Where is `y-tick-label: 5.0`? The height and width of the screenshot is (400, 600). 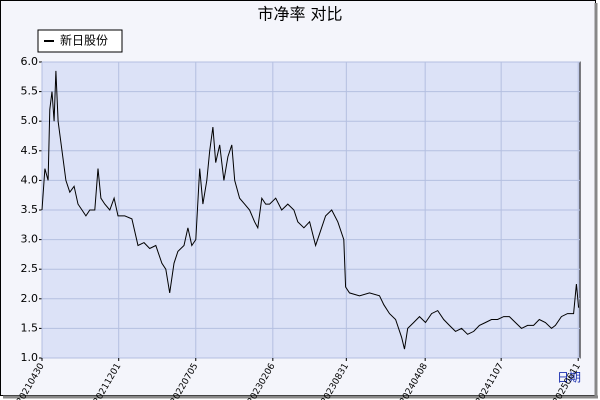
y-tick-label: 5.0 is located at coordinates (30, 120).